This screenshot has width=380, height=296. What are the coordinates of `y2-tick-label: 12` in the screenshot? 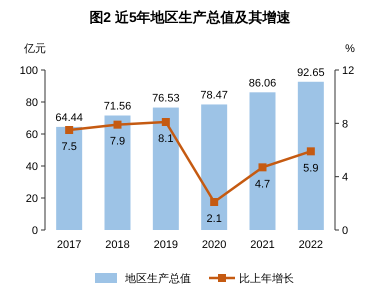 It's located at (348, 71).